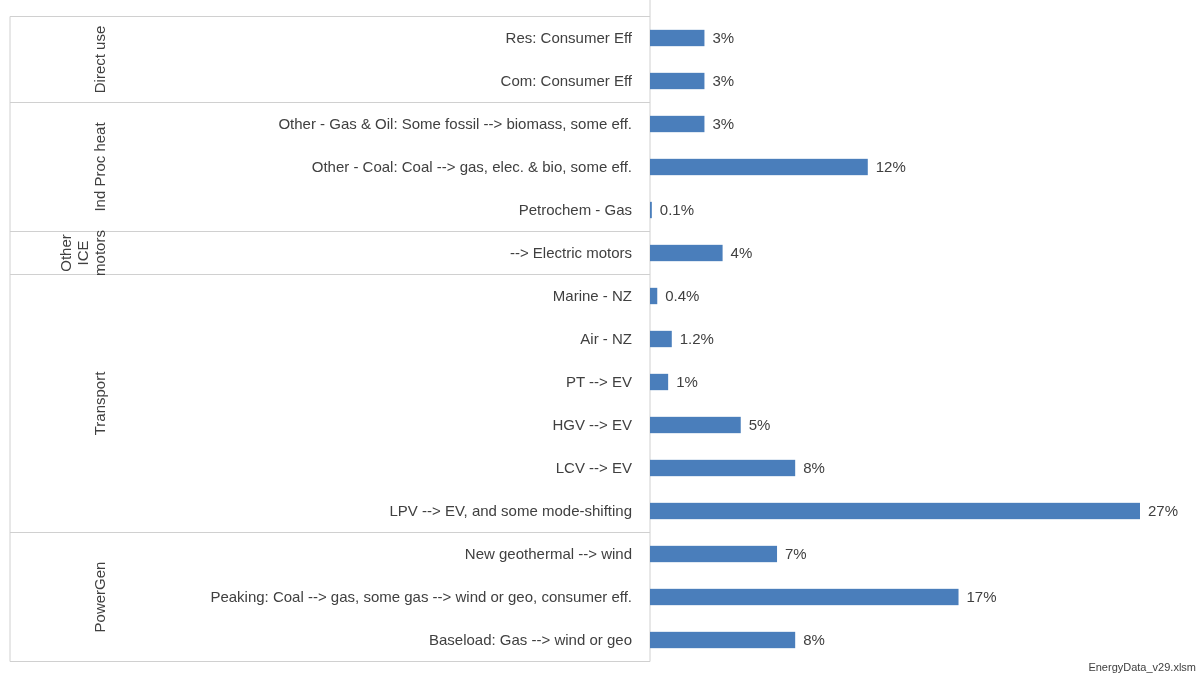 The height and width of the screenshot is (675, 1200). I want to click on text: Ind Proc heat, so click(99, 166).